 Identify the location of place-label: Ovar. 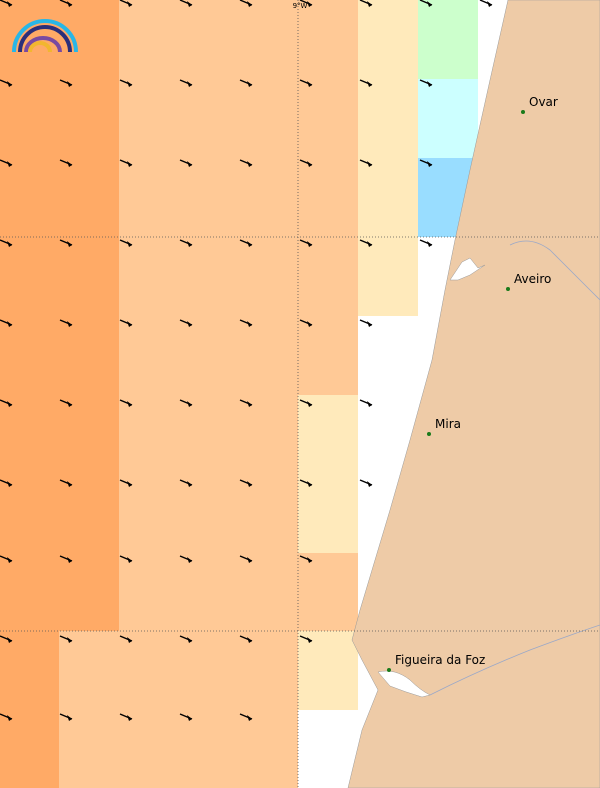
(543, 102).